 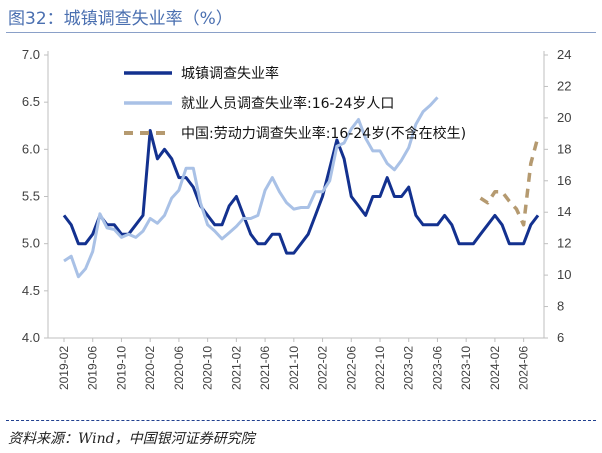 I want to click on left-tick-label: 5.5, so click(x=31, y=196).